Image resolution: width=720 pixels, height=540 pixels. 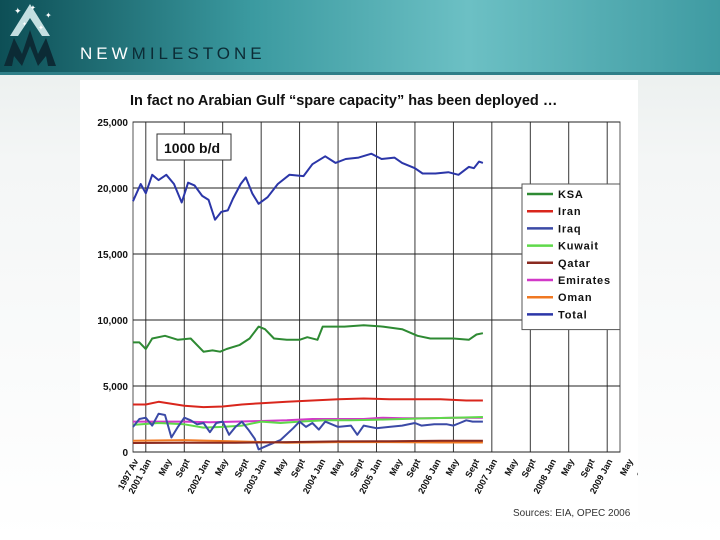 I want to click on header-divider, so click(x=360, y=73).